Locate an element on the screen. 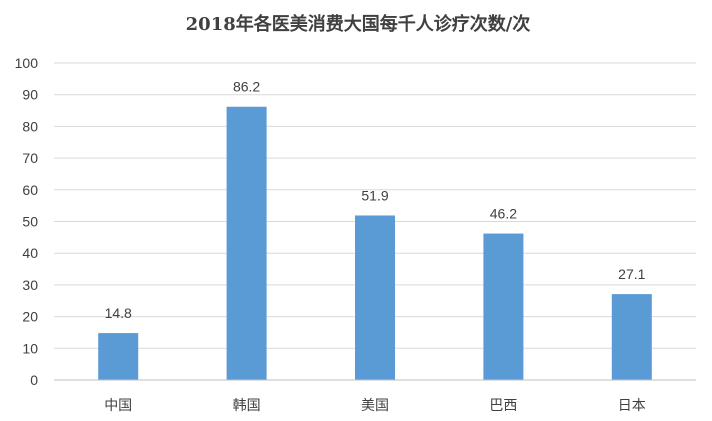  data-label: 27.1 is located at coordinates (631, 274).